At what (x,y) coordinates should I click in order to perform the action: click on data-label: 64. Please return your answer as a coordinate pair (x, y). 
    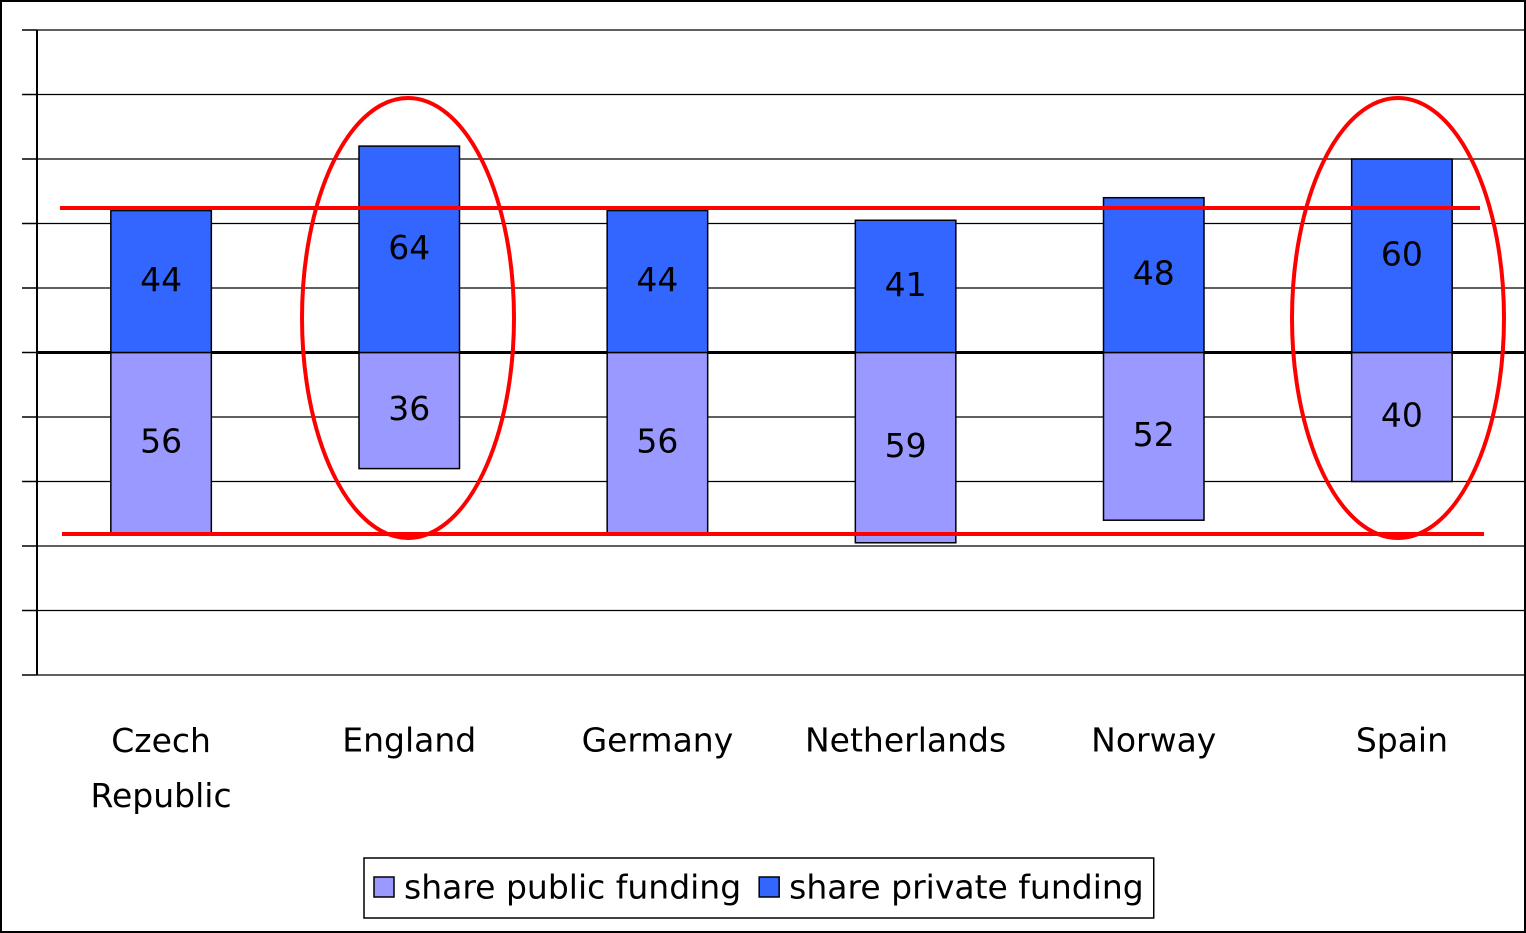
    Looking at the image, I should click on (409, 247).